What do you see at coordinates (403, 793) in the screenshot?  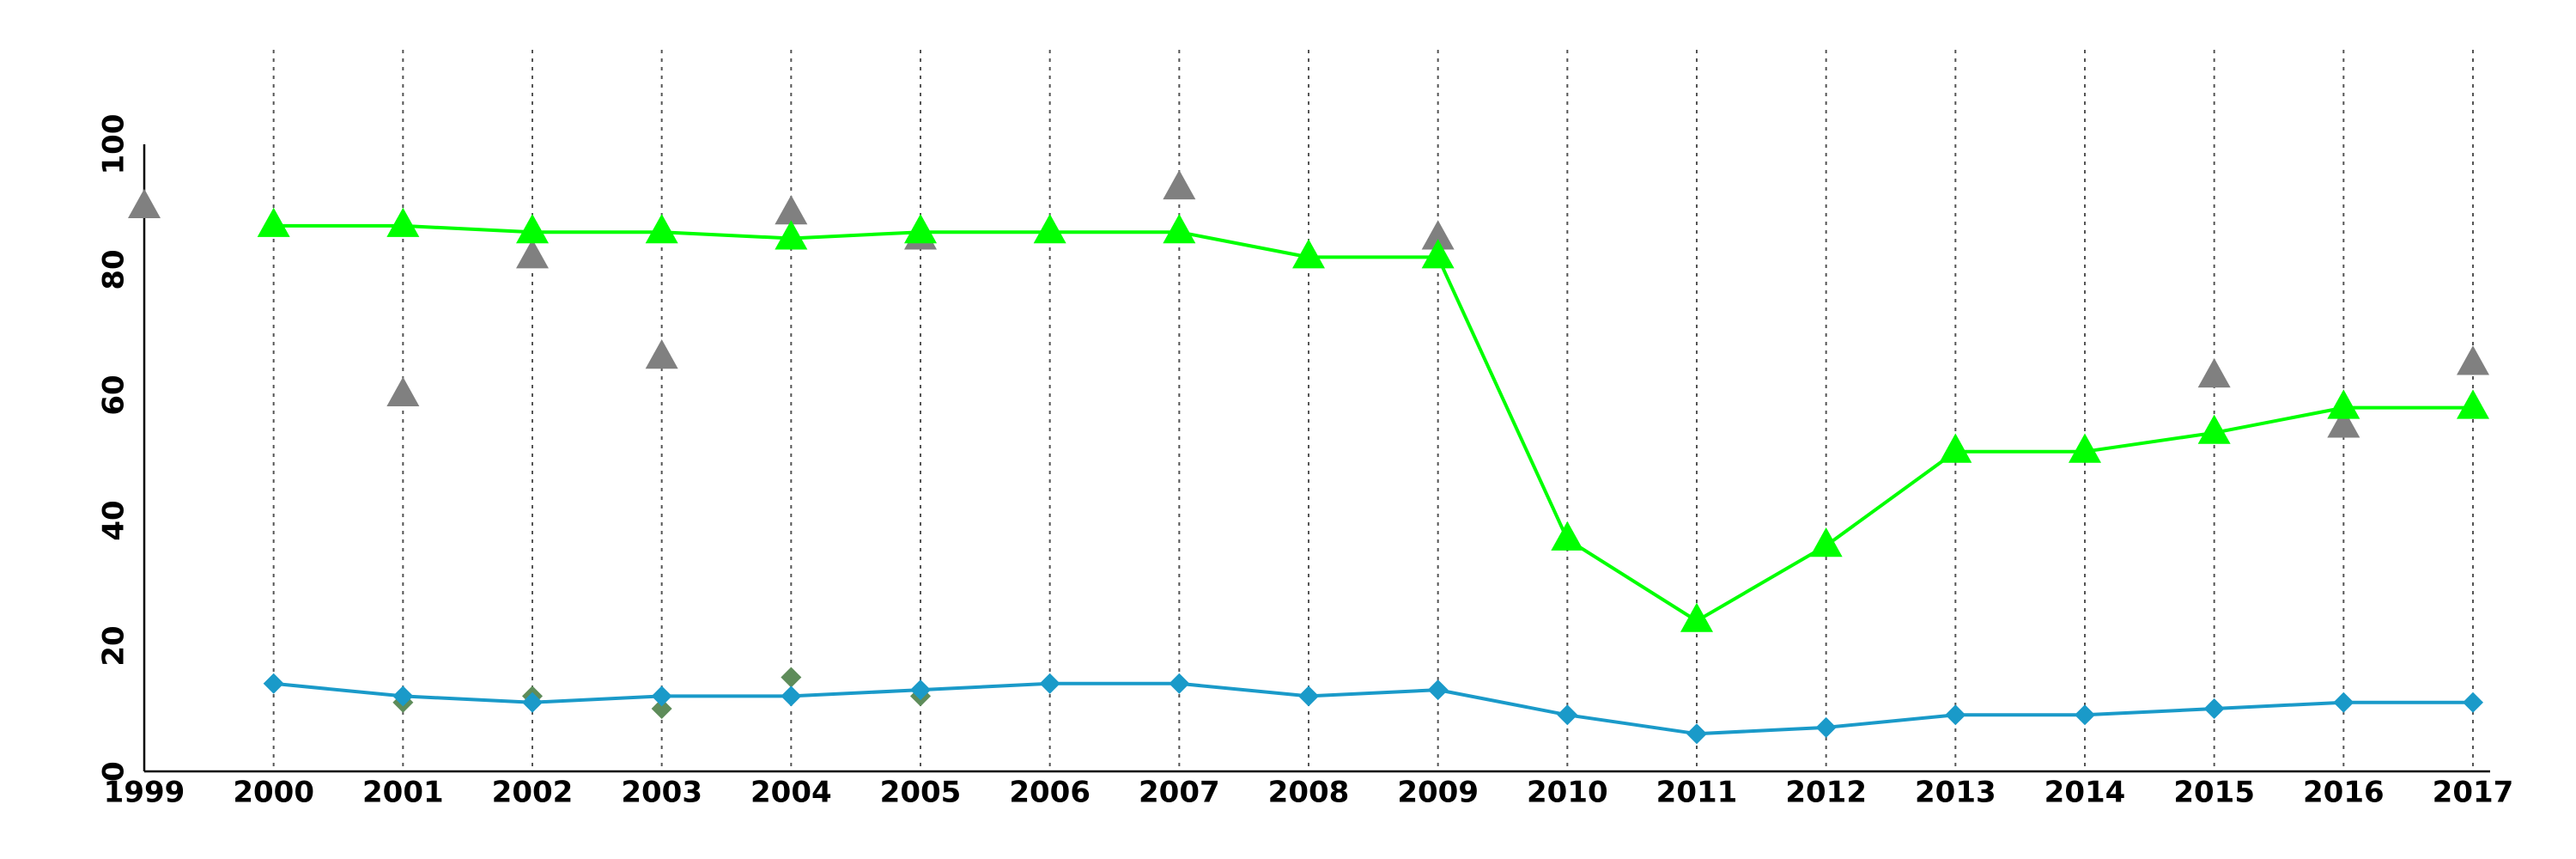 I see `x-tick-label: 2001` at bounding box center [403, 793].